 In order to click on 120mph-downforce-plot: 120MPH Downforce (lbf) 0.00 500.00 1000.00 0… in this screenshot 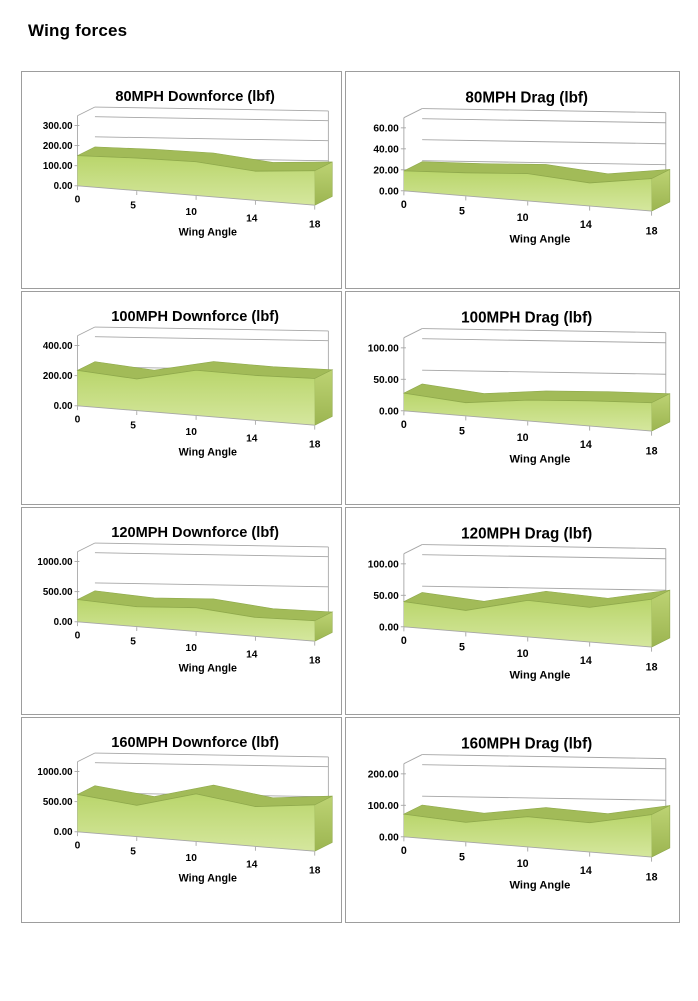, I will do `click(185, 599)`.